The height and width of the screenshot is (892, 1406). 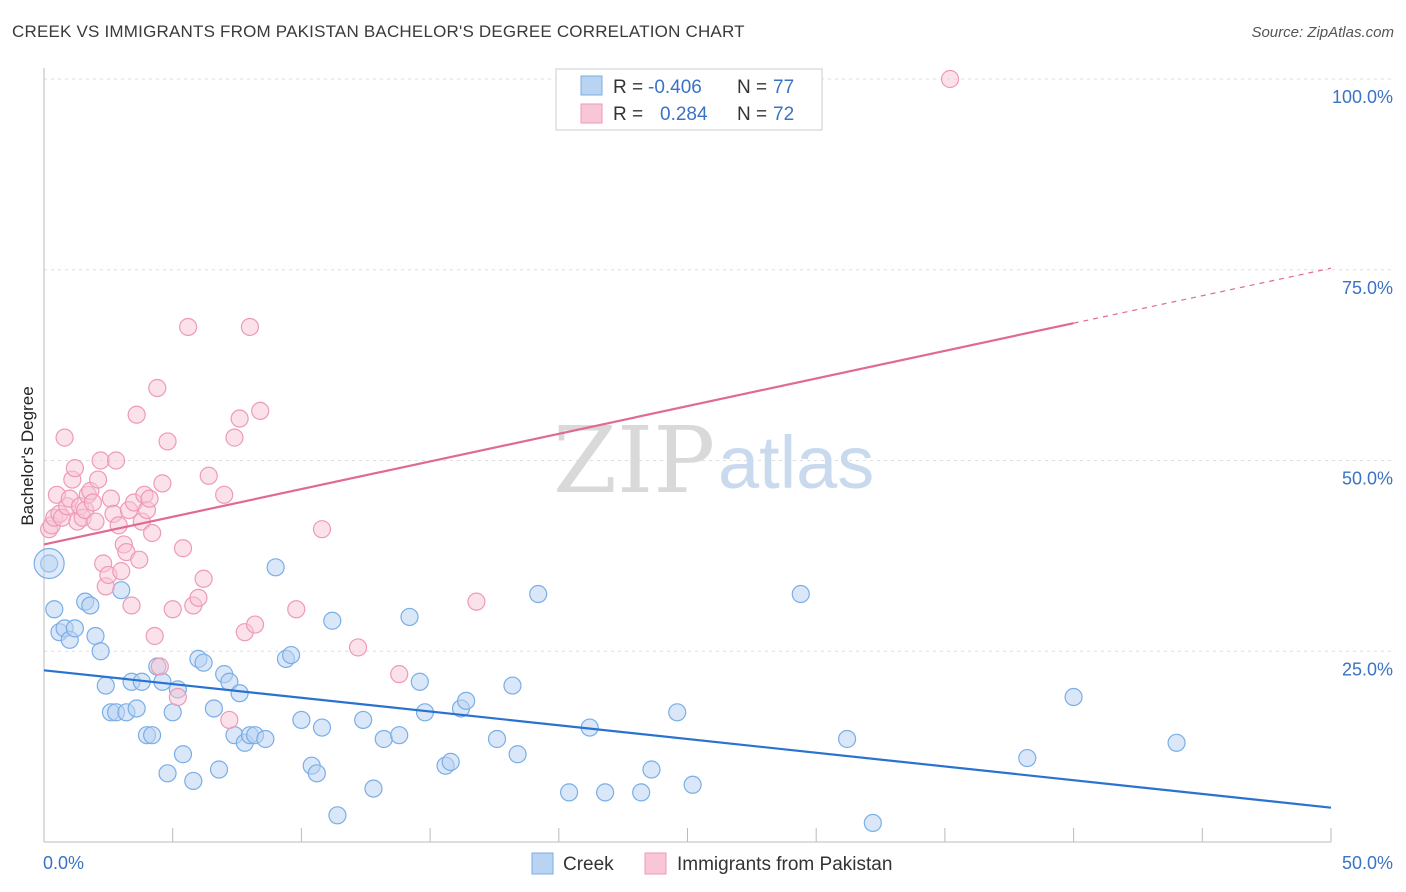 What do you see at coordinates (628, 87) in the screenshot?
I see `legend-r-label-creek: R =` at bounding box center [628, 87].